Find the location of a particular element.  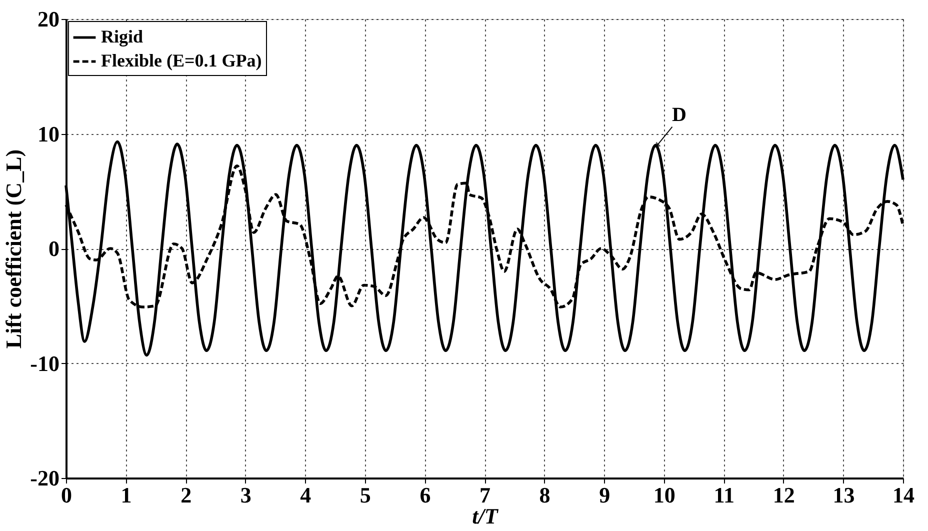

y-tick-label: 10 is located at coordinates (49, 133).